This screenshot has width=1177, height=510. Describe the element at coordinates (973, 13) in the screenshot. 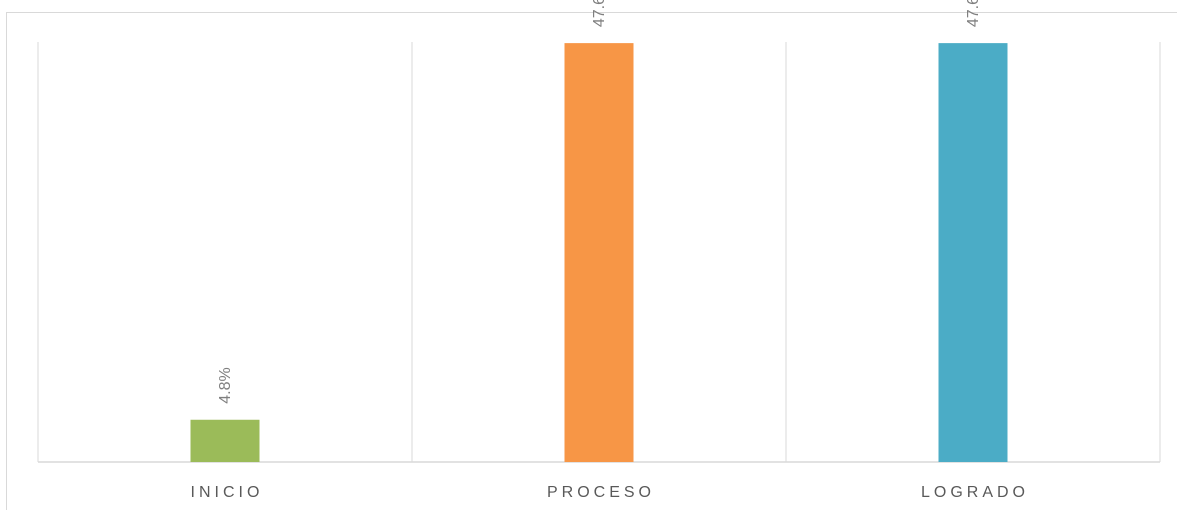

I see `data-label-logrado: 47.6%` at that location.